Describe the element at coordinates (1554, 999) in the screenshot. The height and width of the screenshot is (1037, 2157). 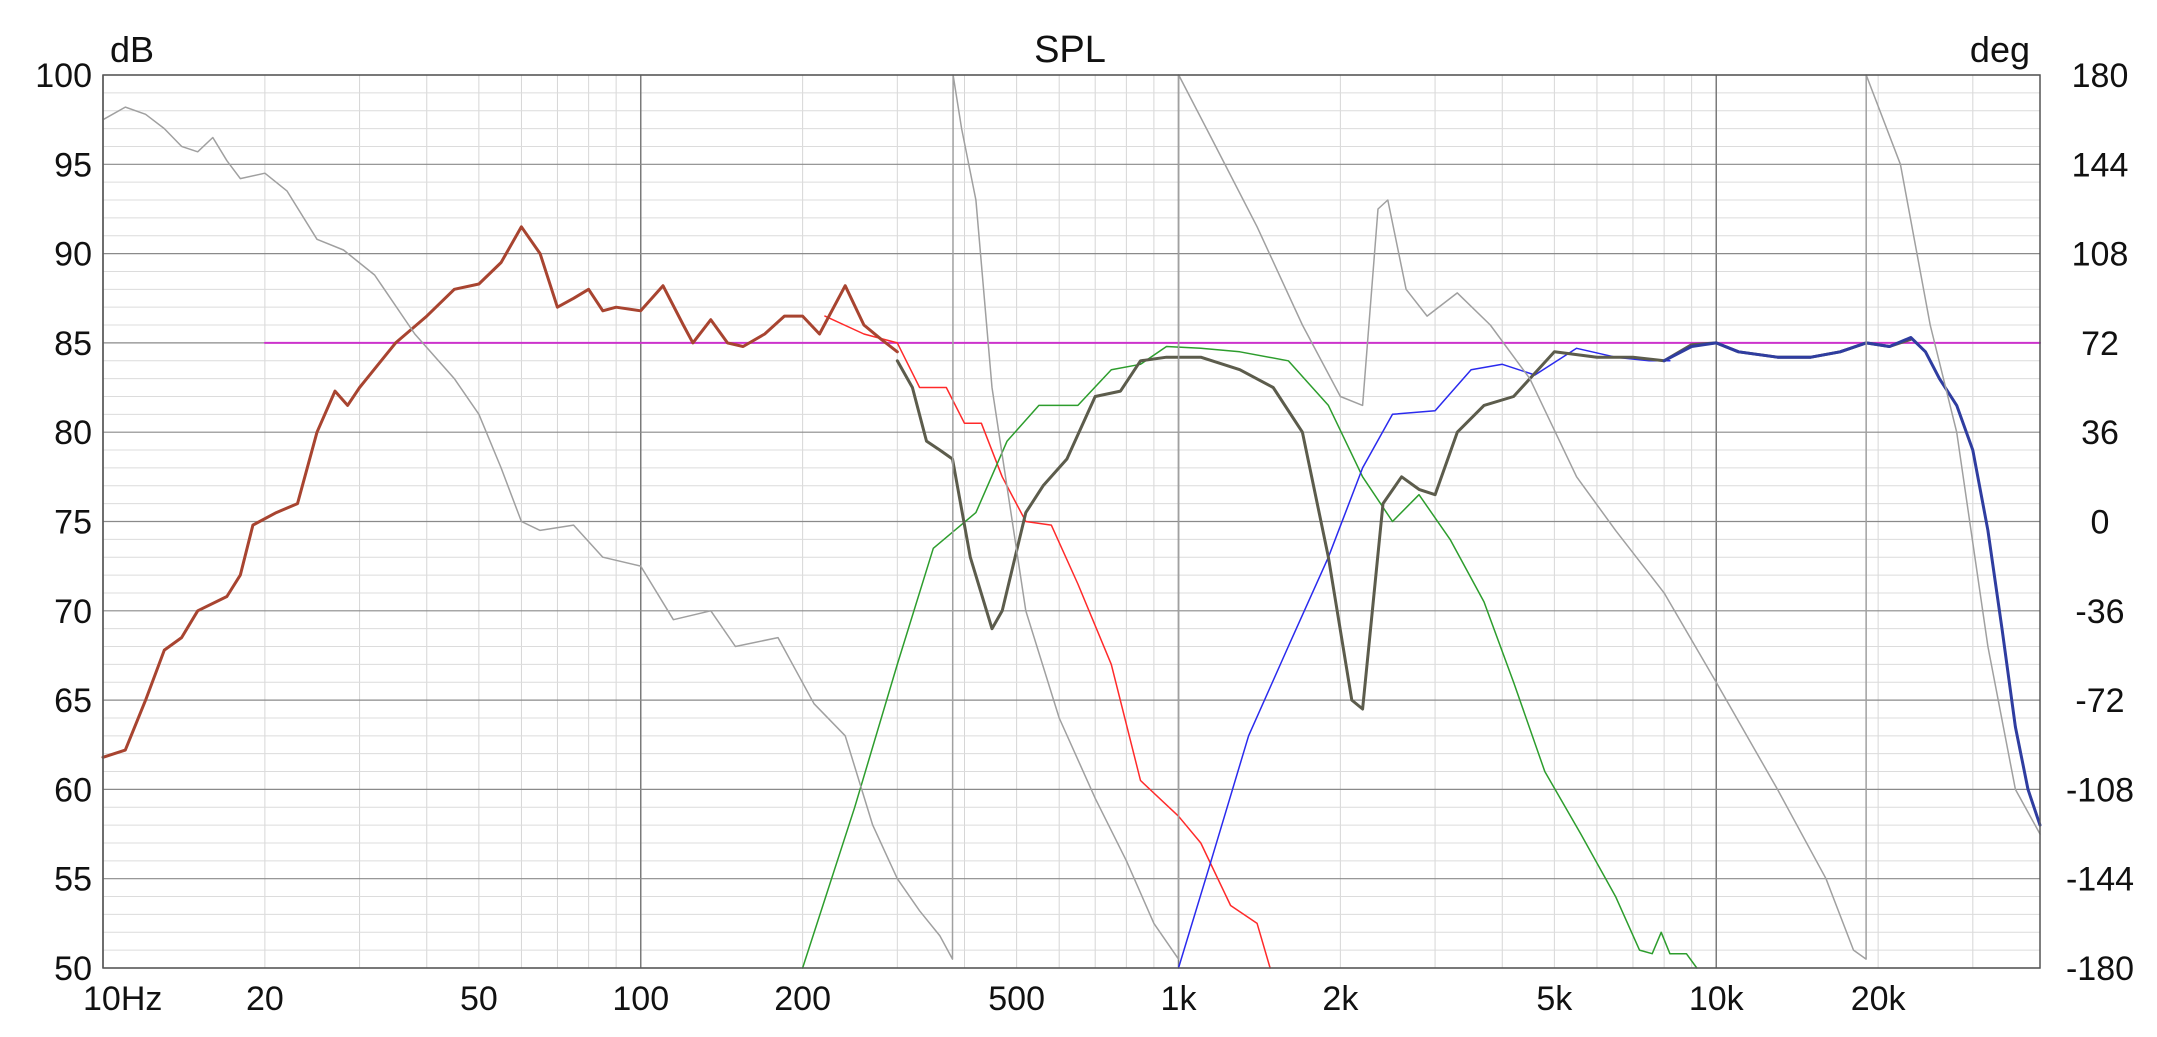
I see `x-tick-label: 5k` at that location.